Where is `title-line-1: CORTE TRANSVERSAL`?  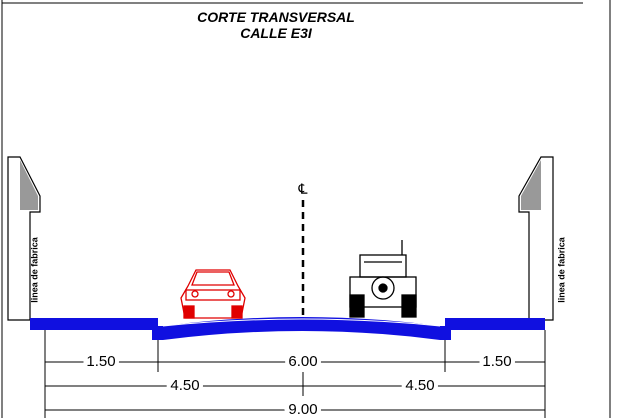
title-line-1: CORTE TRANSVERSAL is located at coordinates (276, 17).